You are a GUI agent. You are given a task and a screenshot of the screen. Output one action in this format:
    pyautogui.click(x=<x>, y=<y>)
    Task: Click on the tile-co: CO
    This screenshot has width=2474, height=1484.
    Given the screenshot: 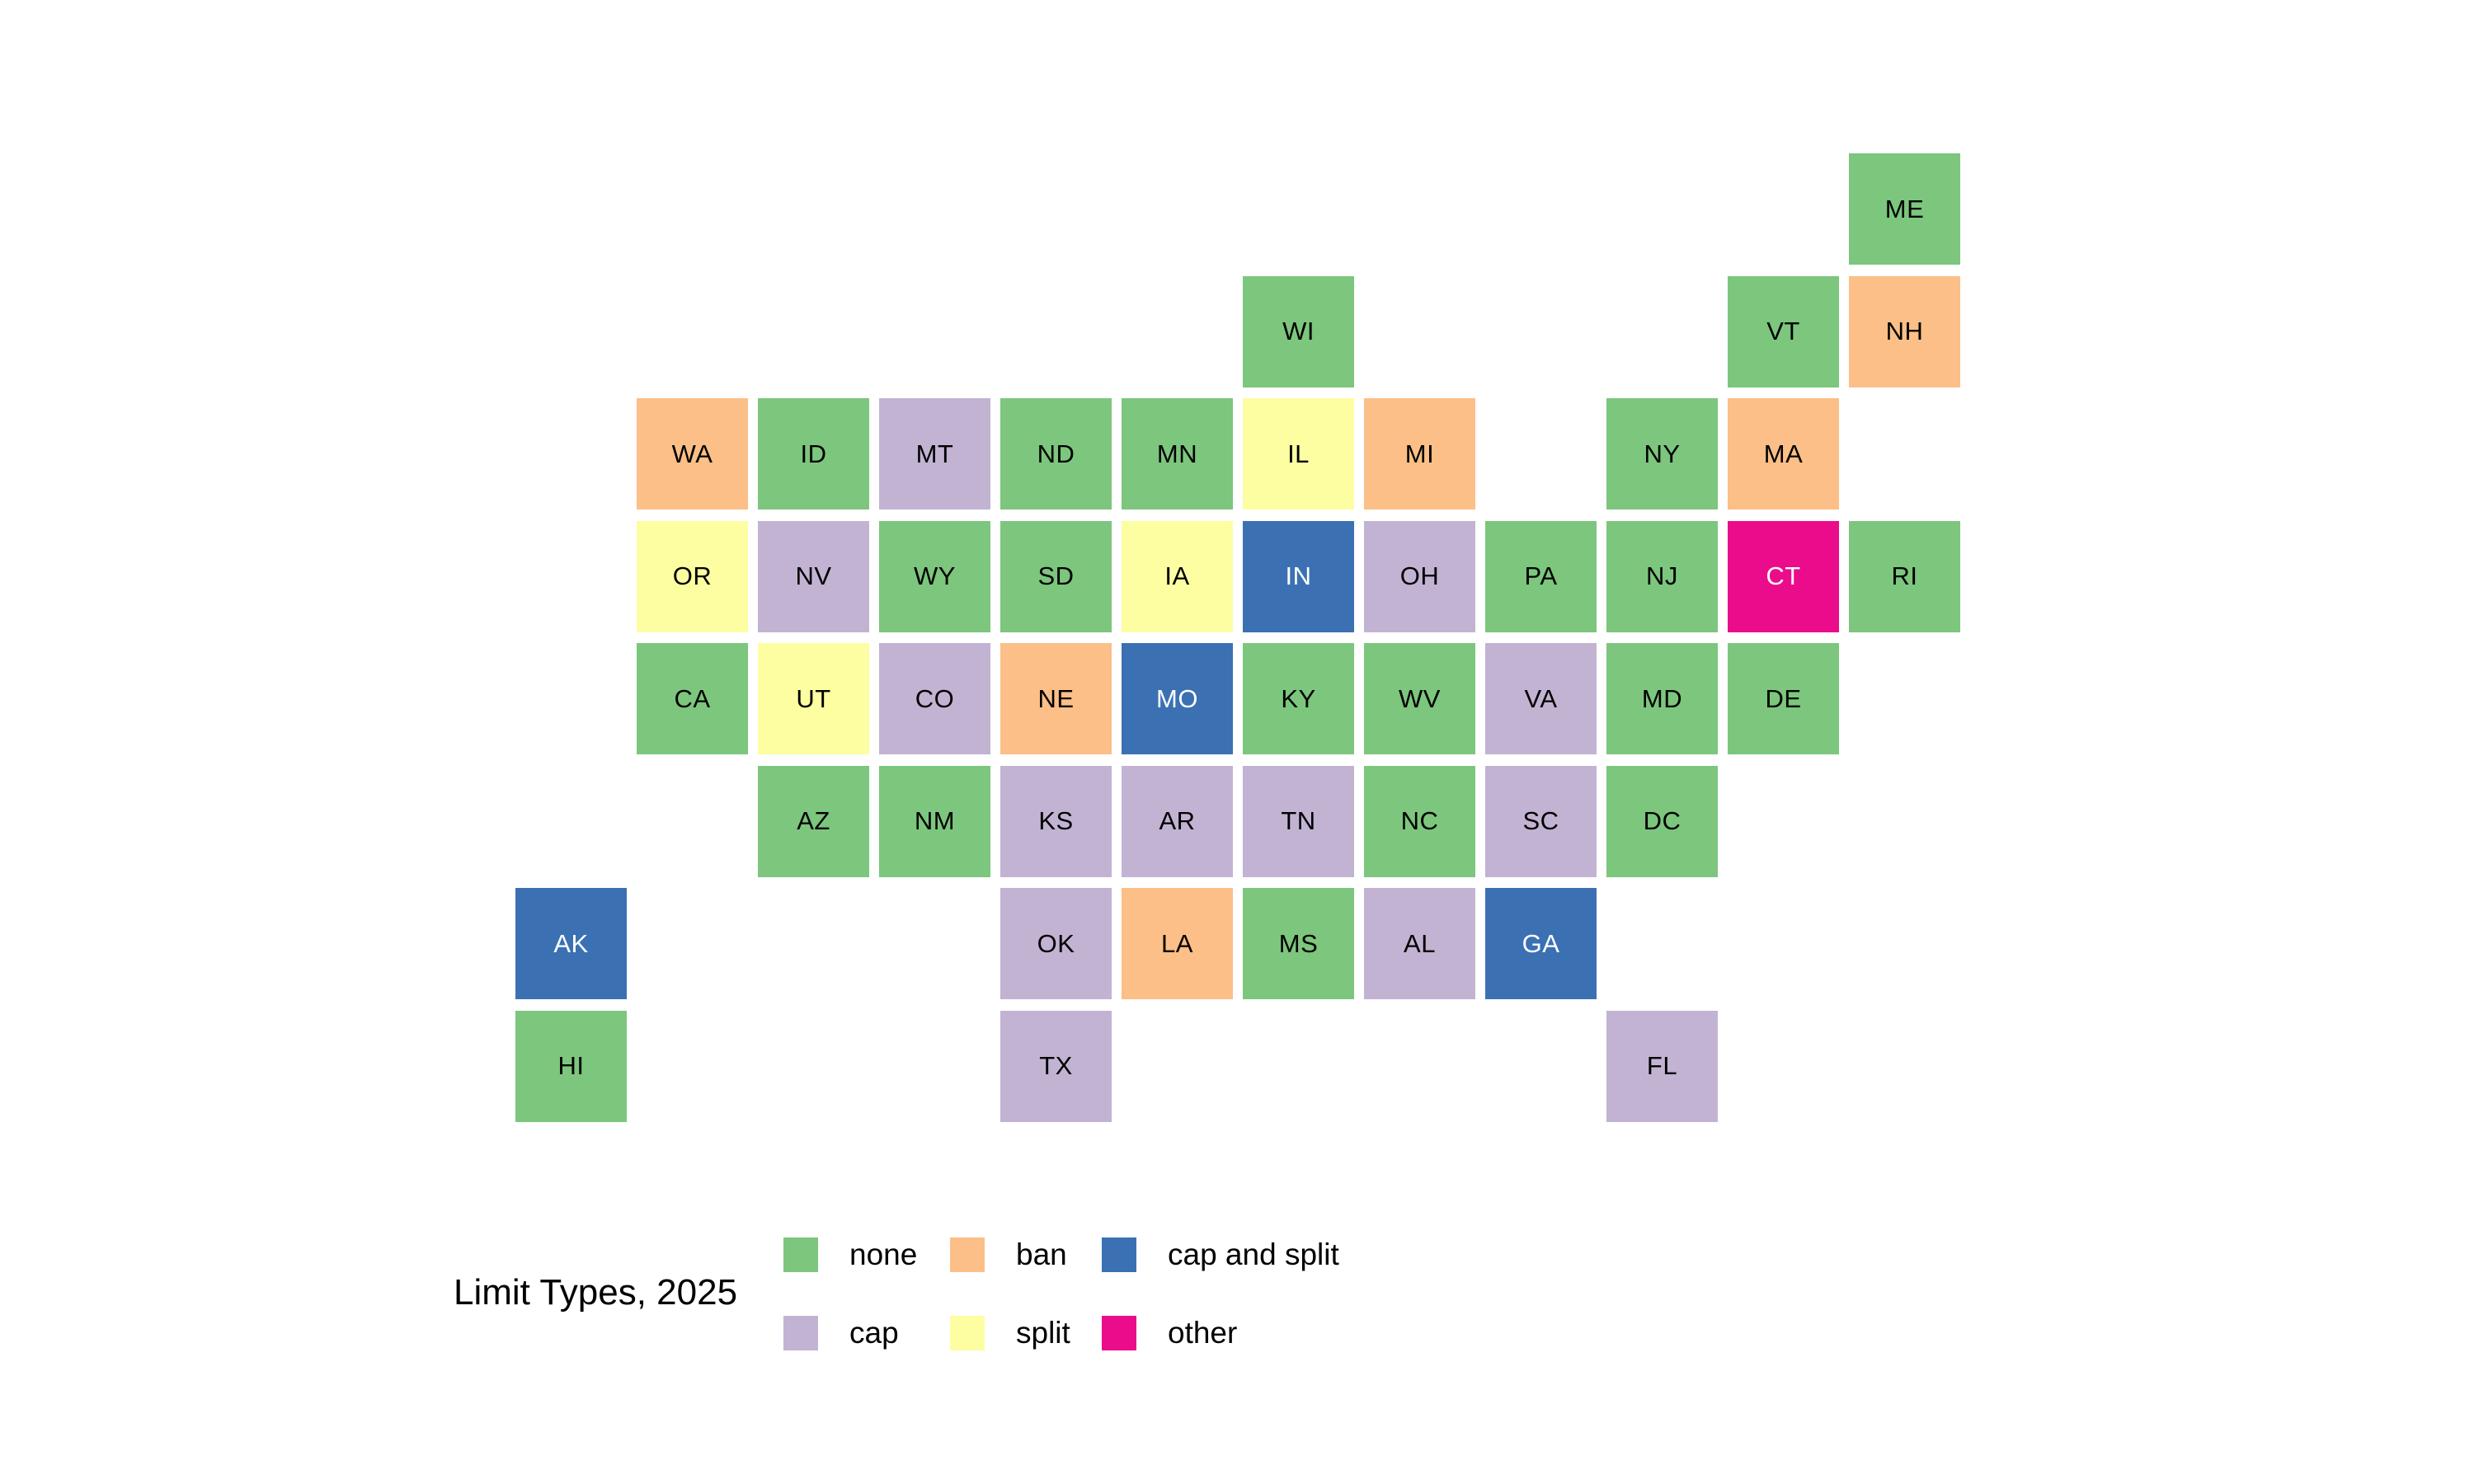 What is the action you would take?
    pyautogui.click(x=934, y=698)
    